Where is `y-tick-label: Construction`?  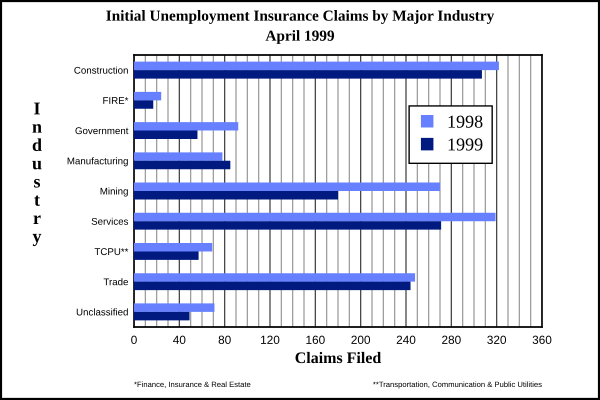 y-tick-label: Construction is located at coordinates (101, 70).